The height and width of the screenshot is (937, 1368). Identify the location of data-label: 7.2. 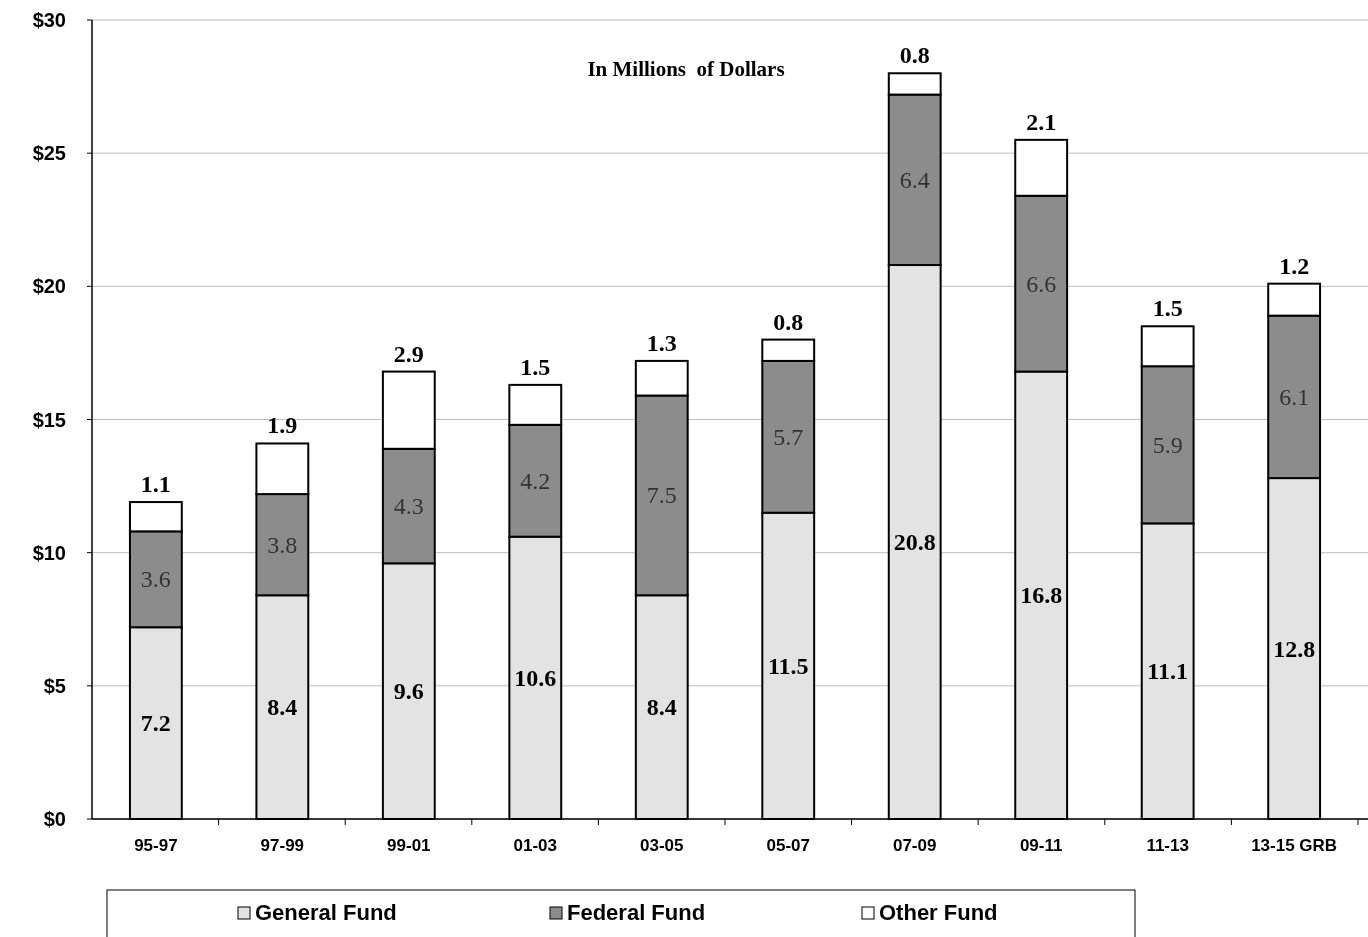
(155, 723).